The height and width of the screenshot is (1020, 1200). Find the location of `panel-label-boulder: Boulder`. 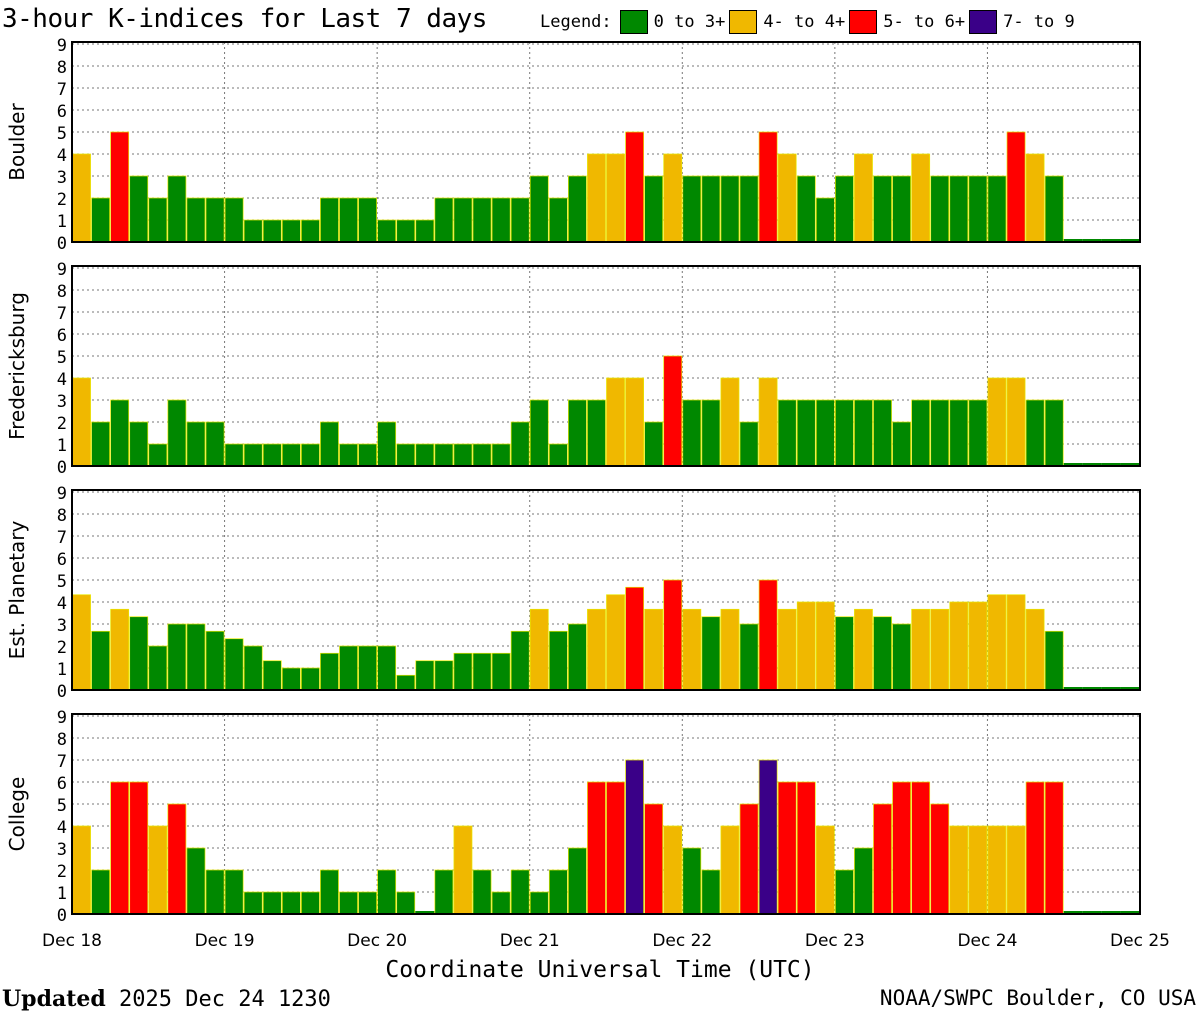

panel-label-boulder: Boulder is located at coordinates (17, 142).